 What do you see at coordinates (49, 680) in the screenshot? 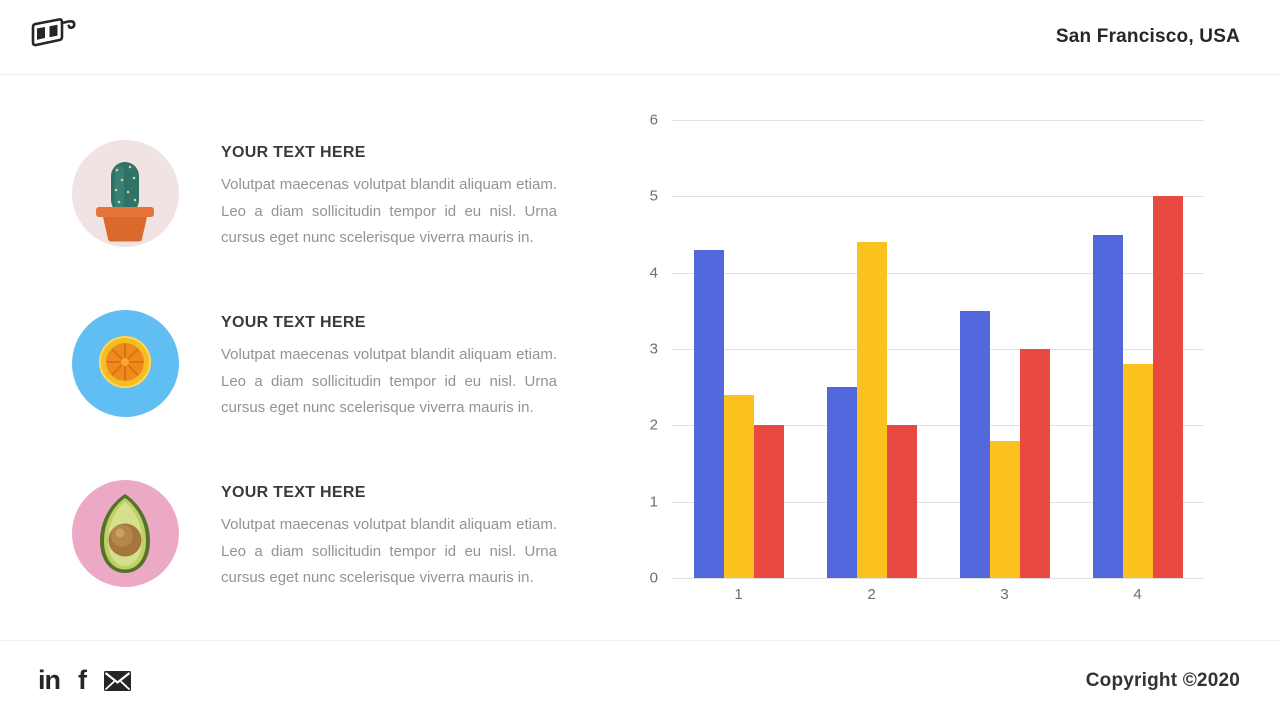
I see `linkedin-icon: in` at bounding box center [49, 680].